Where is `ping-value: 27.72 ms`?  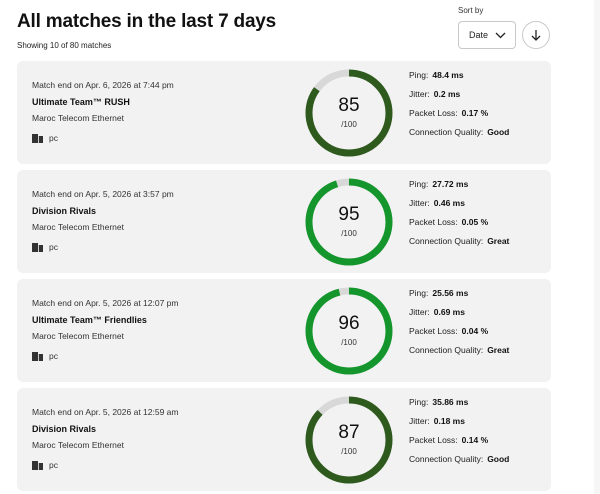
ping-value: 27.72 ms is located at coordinates (450, 184).